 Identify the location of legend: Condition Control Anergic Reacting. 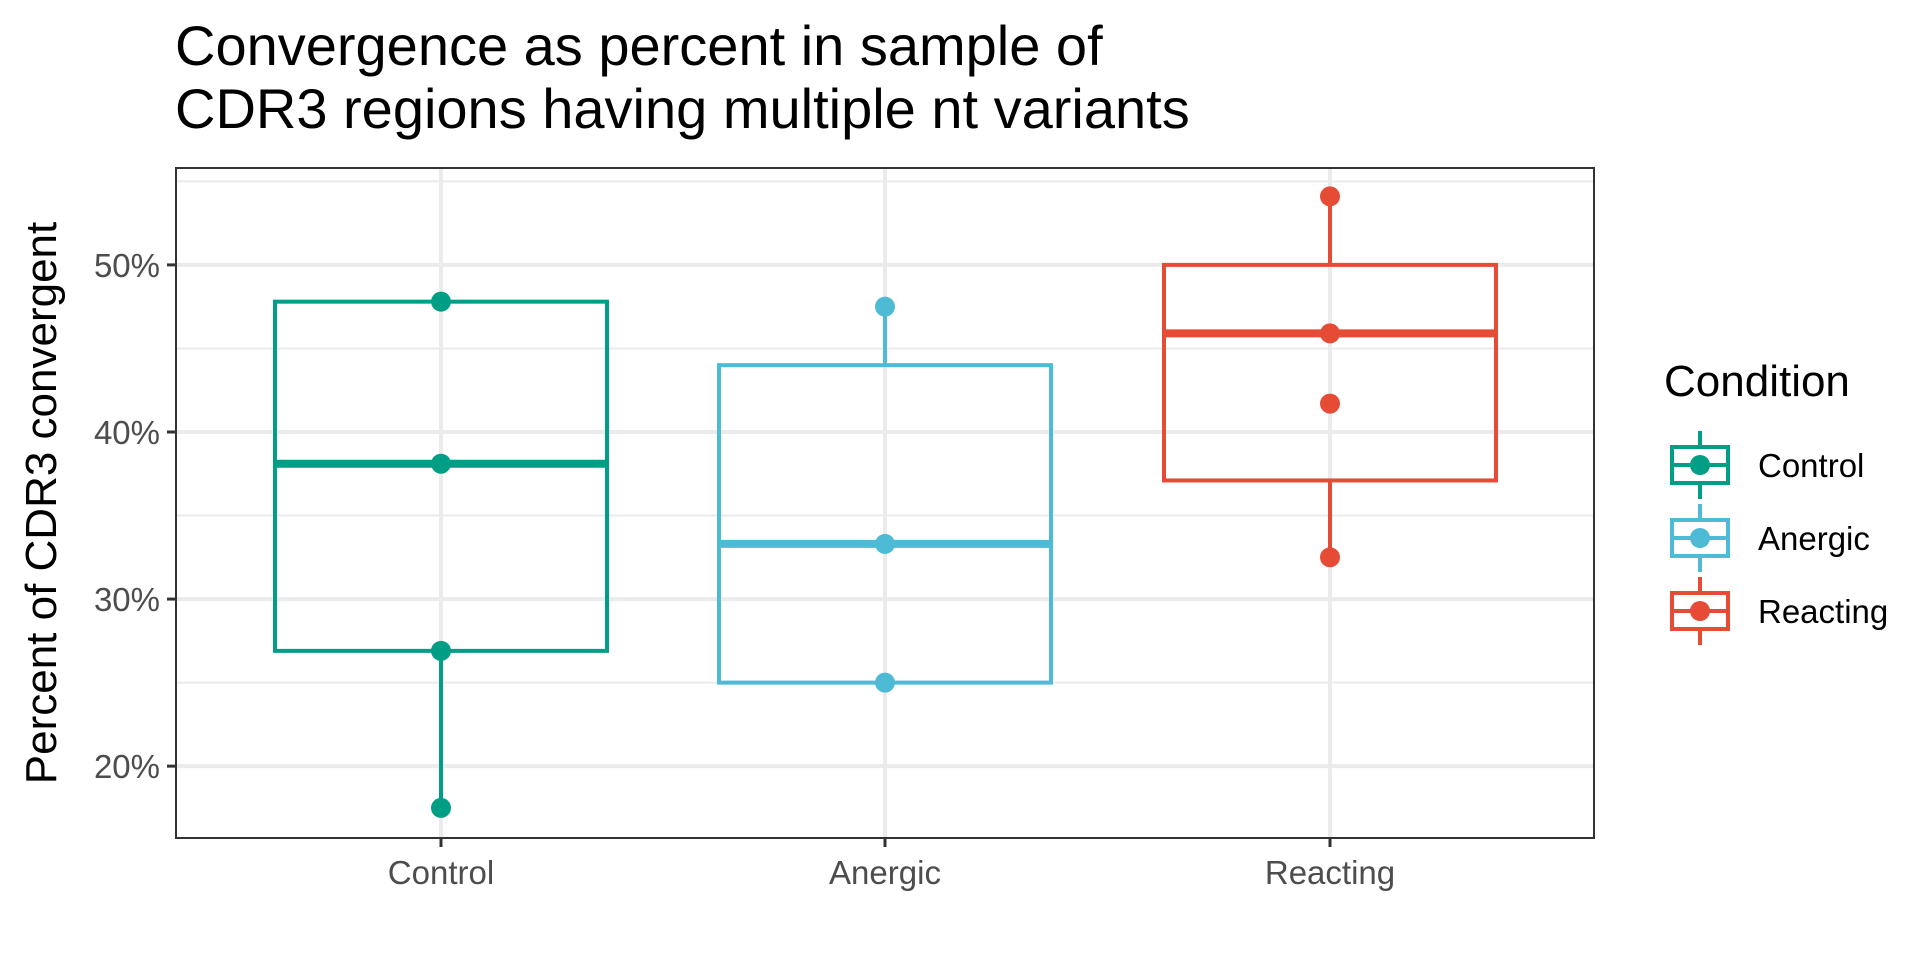
(1776, 501).